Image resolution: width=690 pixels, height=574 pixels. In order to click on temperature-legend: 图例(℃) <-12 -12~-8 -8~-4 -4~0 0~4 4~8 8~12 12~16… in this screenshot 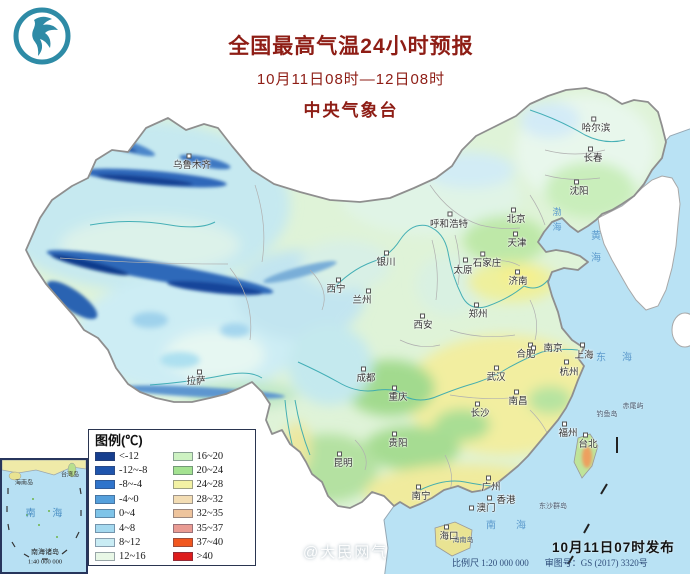, I will do `click(172, 497)`.